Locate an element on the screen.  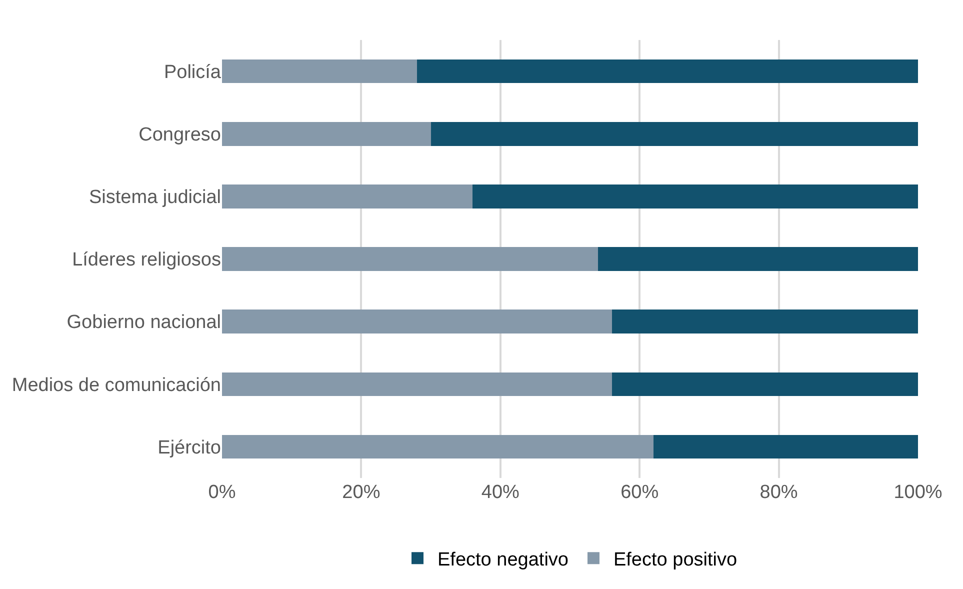
x-tick-label: 100% is located at coordinates (918, 492).